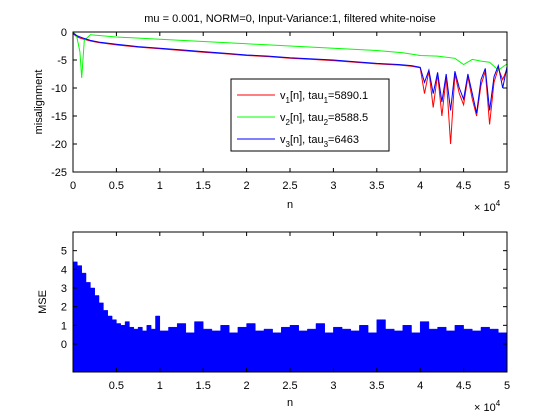  What do you see at coordinates (247, 186) in the screenshot?
I see `top-x-tick-label: 2` at bounding box center [247, 186].